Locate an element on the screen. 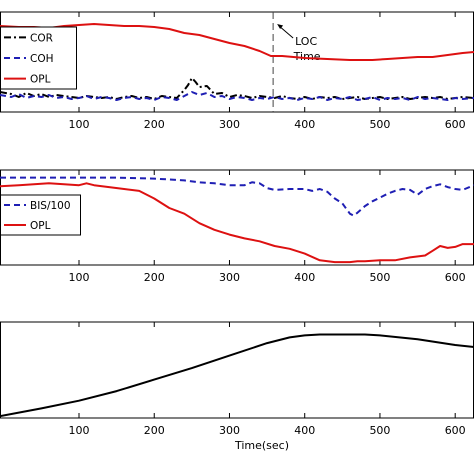 Image resolution: width=474 pixels, height=474 pixels. annotation-loc: LOC is located at coordinates (306, 41).